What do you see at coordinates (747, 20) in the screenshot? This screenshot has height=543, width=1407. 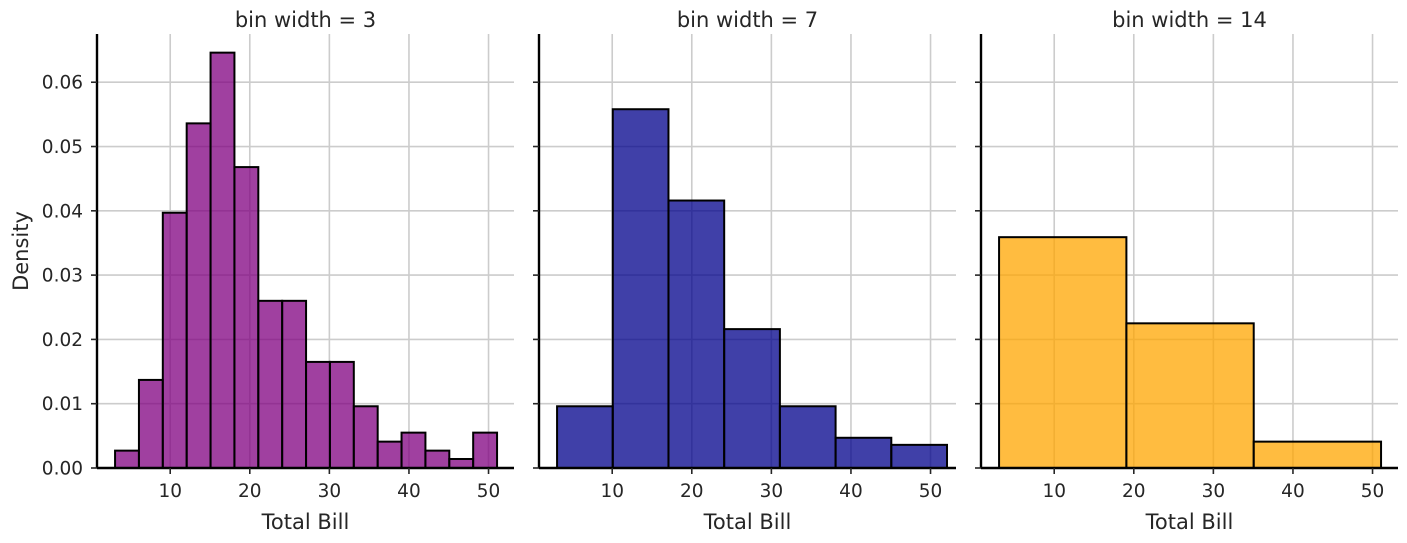 I see `subplot-title: bin width = 7` at bounding box center [747, 20].